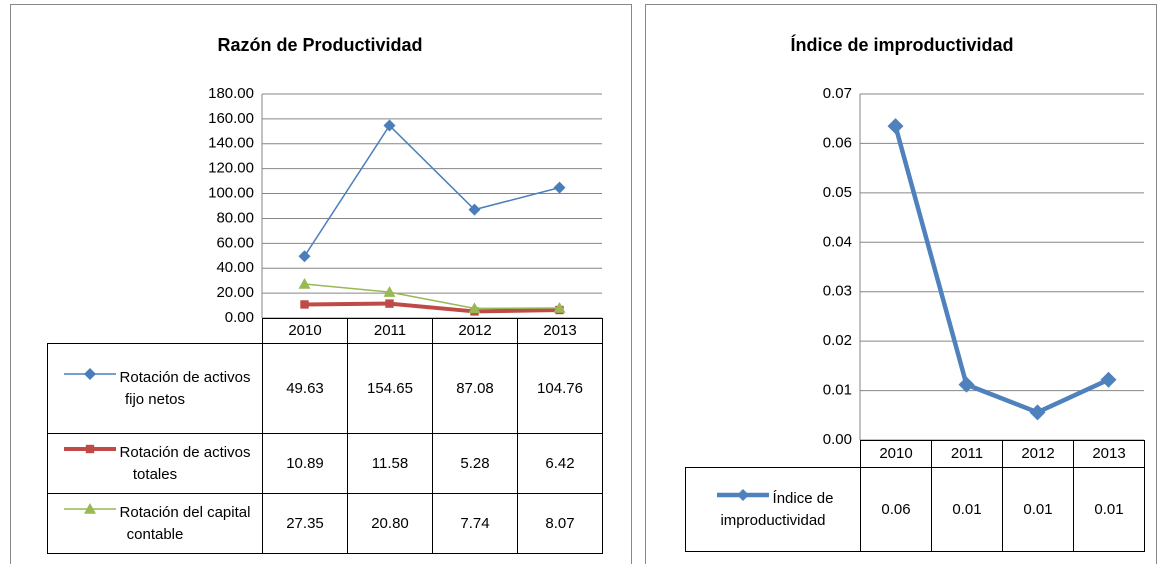 This screenshot has height=564, width=1166. Describe the element at coordinates (235, 292) in the screenshot. I see `y-tick-label: 20.00` at that location.